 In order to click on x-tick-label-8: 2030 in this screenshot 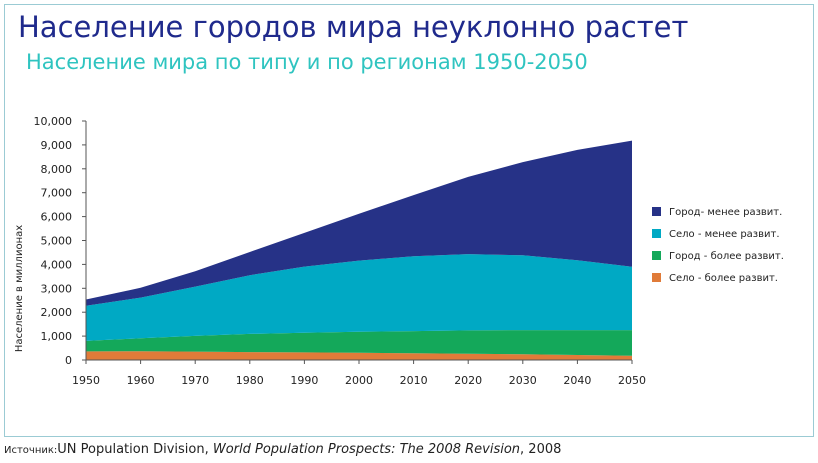, I will do `click(523, 380)`.